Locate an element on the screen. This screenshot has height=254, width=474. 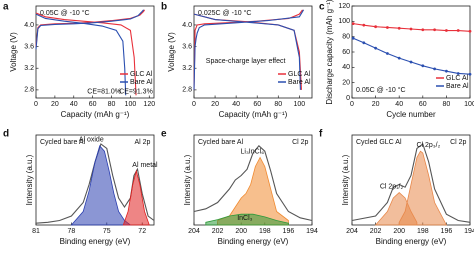
annotation: Al 2p is located at coordinates (142, 142).